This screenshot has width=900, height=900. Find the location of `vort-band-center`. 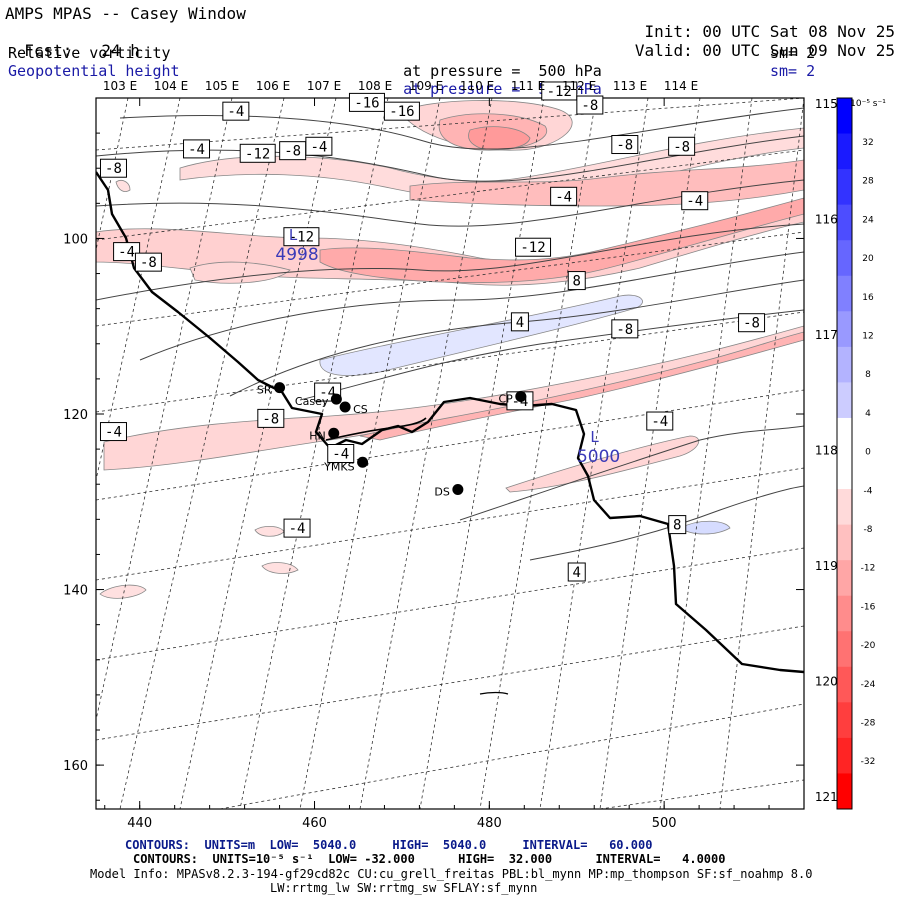

vort-band-center is located at coordinates (450, 245).